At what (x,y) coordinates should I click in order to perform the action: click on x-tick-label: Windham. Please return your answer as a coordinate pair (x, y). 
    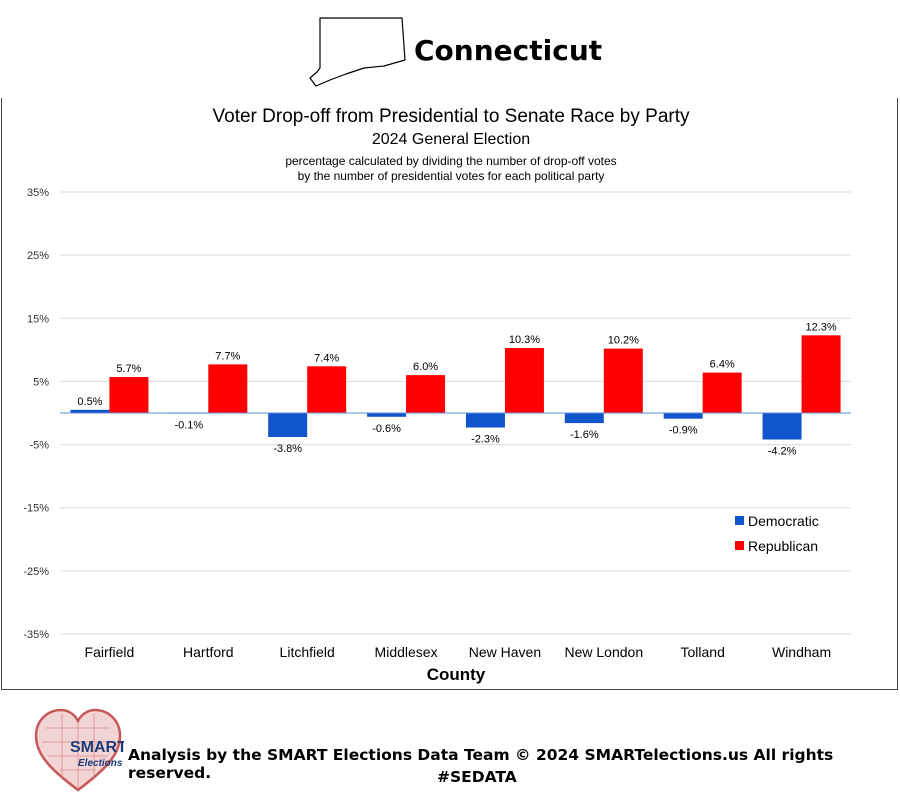
    Looking at the image, I should click on (801, 652).